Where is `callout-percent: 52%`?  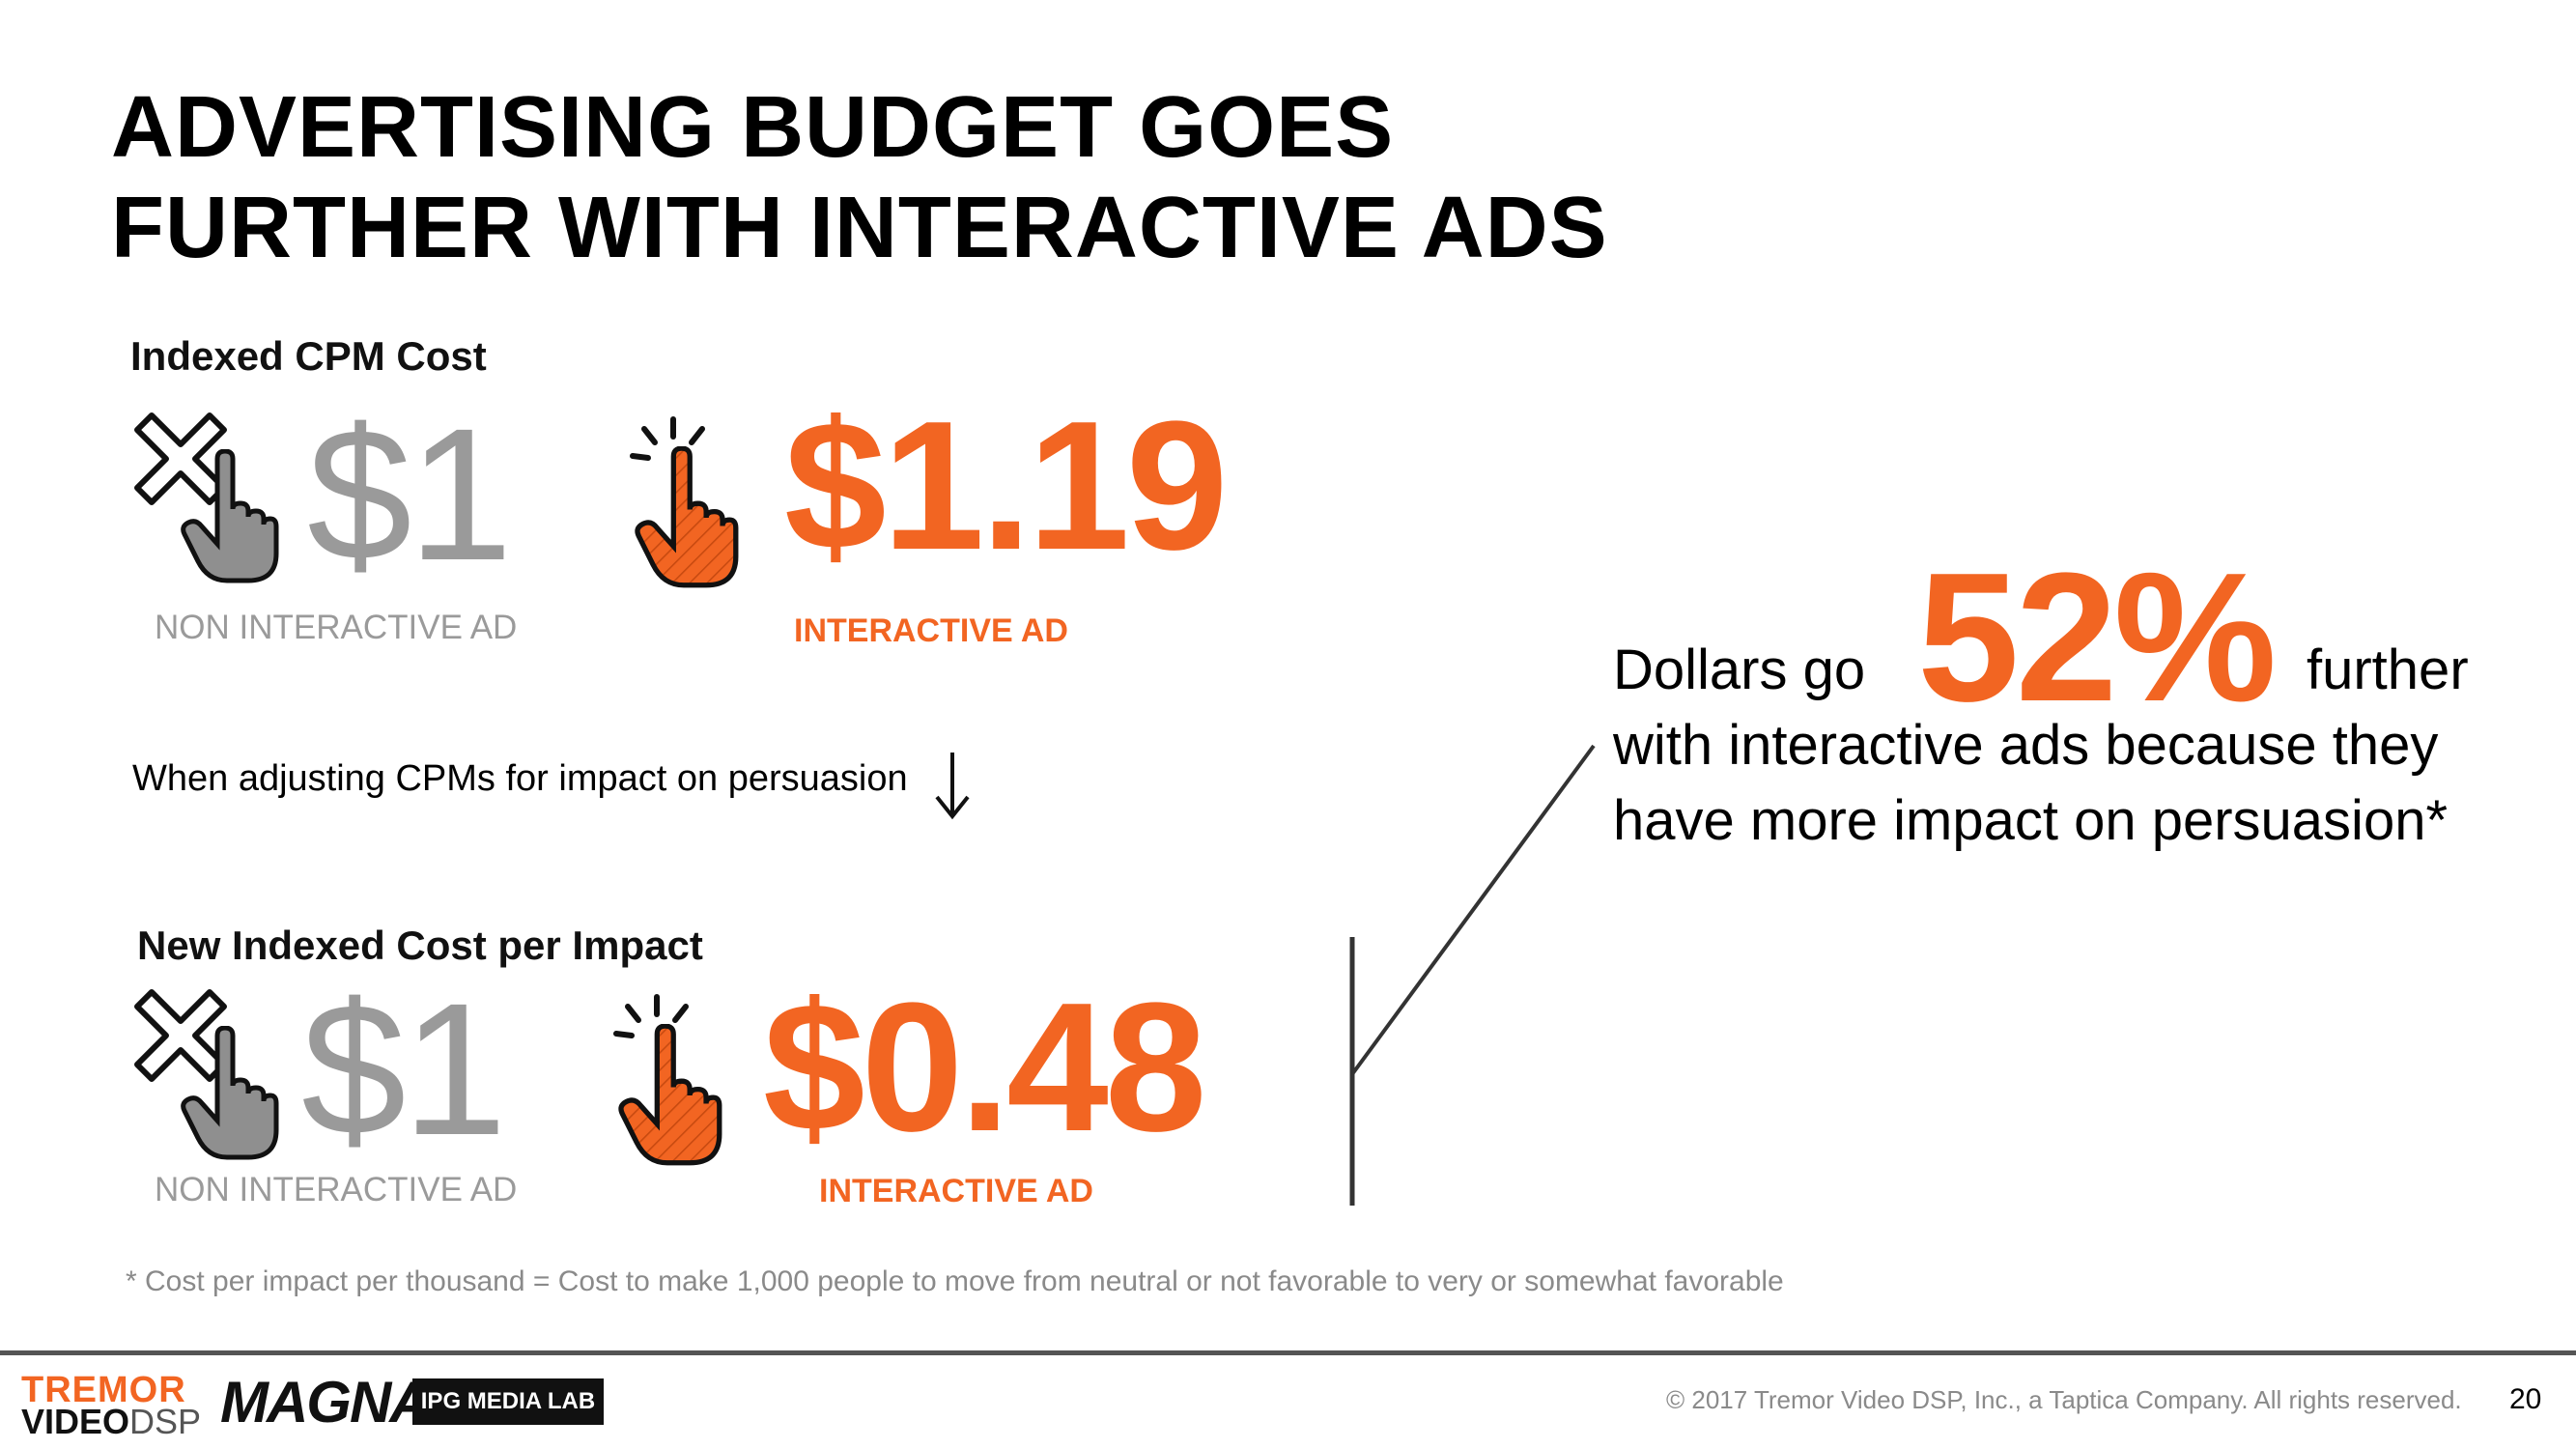
callout-percent: 52% is located at coordinates (2097, 637).